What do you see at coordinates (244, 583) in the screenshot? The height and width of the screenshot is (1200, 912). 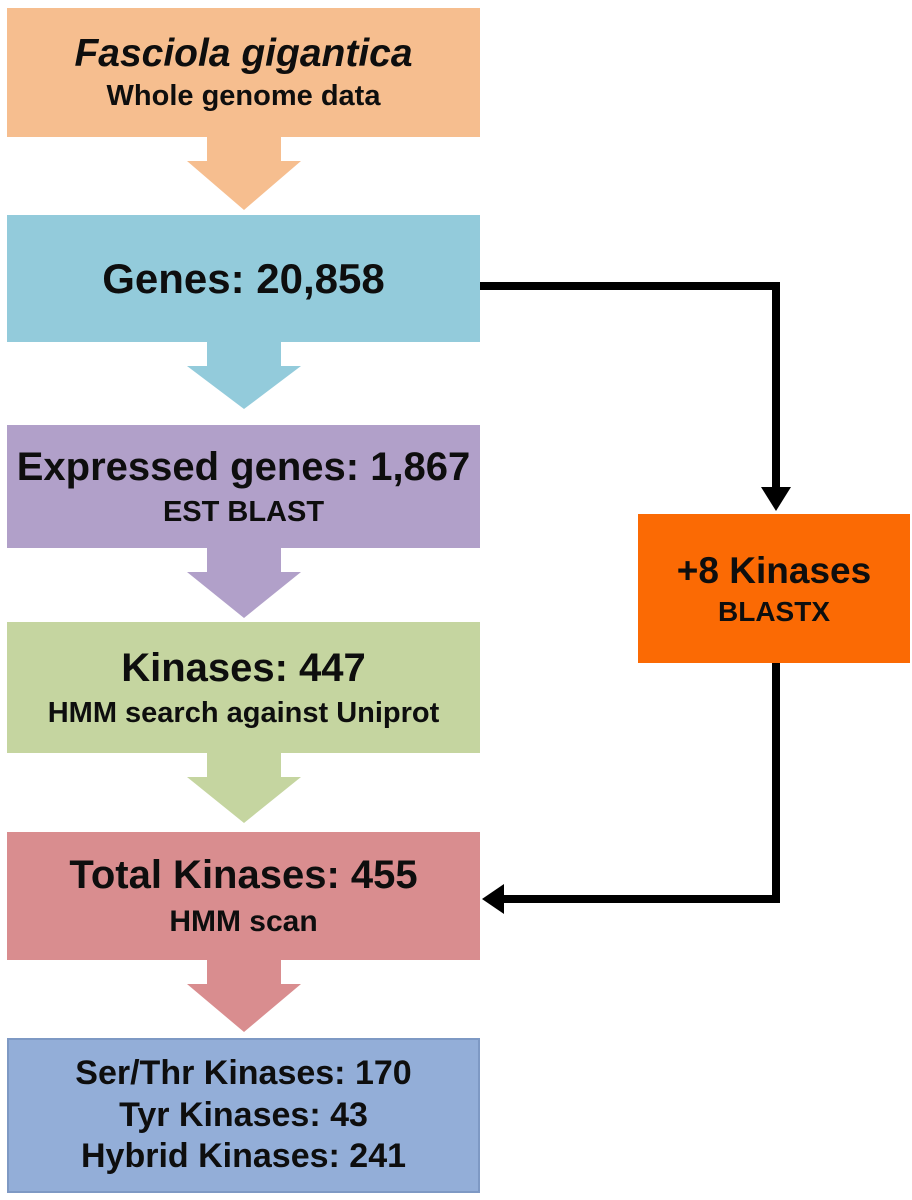 I see `down-arrow-expressed-to-kinases` at bounding box center [244, 583].